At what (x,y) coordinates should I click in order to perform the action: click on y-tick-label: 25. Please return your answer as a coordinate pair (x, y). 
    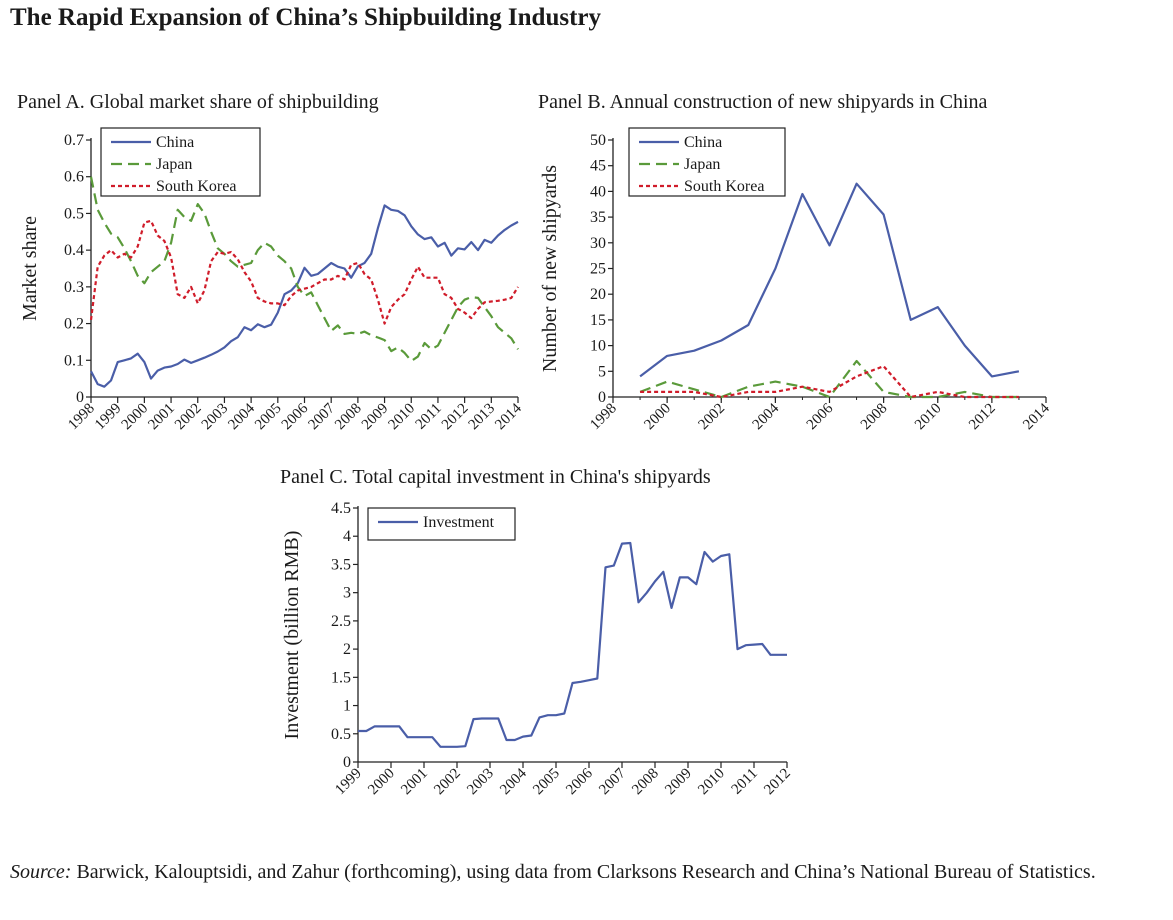
    Looking at the image, I should click on (598, 269).